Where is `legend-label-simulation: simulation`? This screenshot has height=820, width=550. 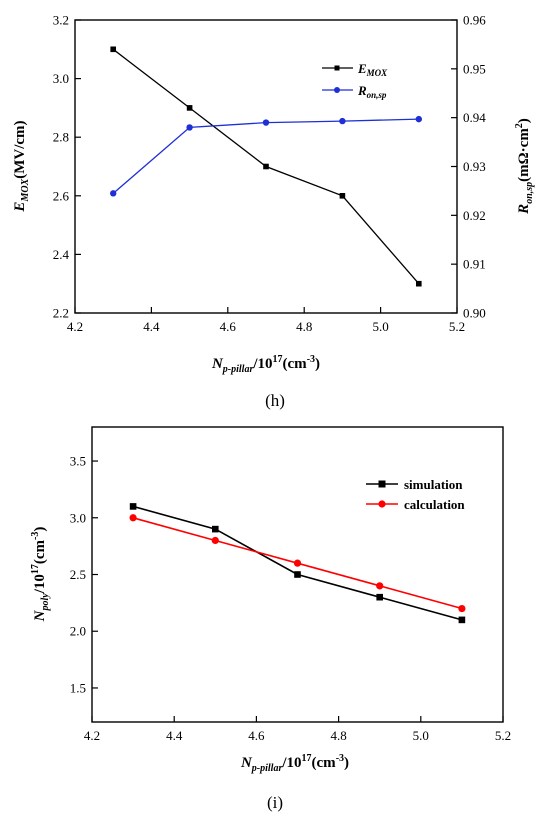 legend-label-simulation: simulation is located at coordinates (433, 484).